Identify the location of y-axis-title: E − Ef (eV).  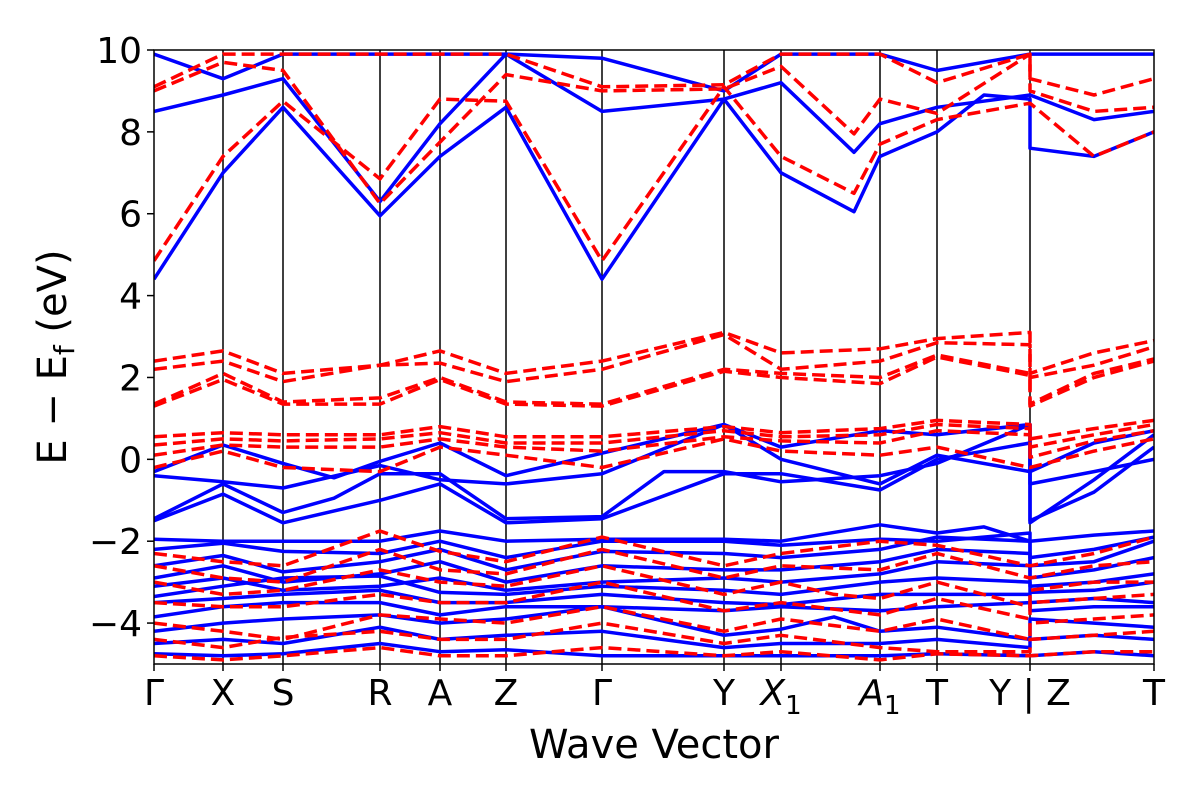
(55, 356).